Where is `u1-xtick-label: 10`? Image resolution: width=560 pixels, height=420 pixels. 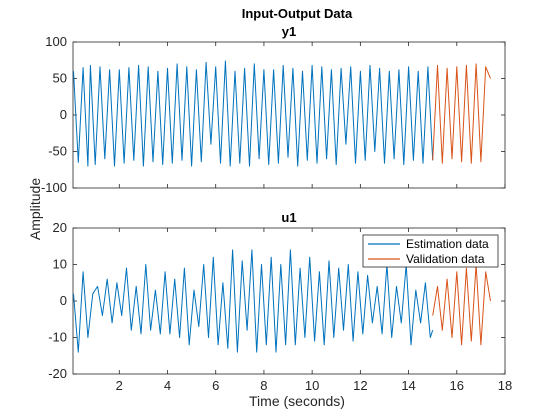 u1-xtick-label: 10 is located at coordinates (312, 385).